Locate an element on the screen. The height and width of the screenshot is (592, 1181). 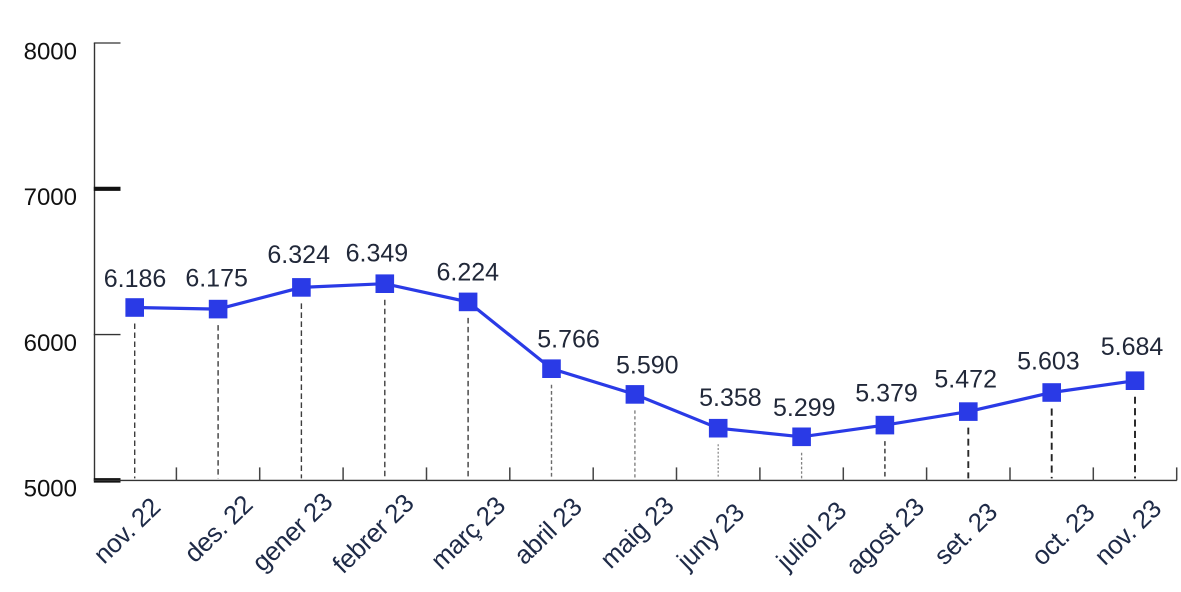
svg-text: 5.684 is located at coordinates (1132, 347).